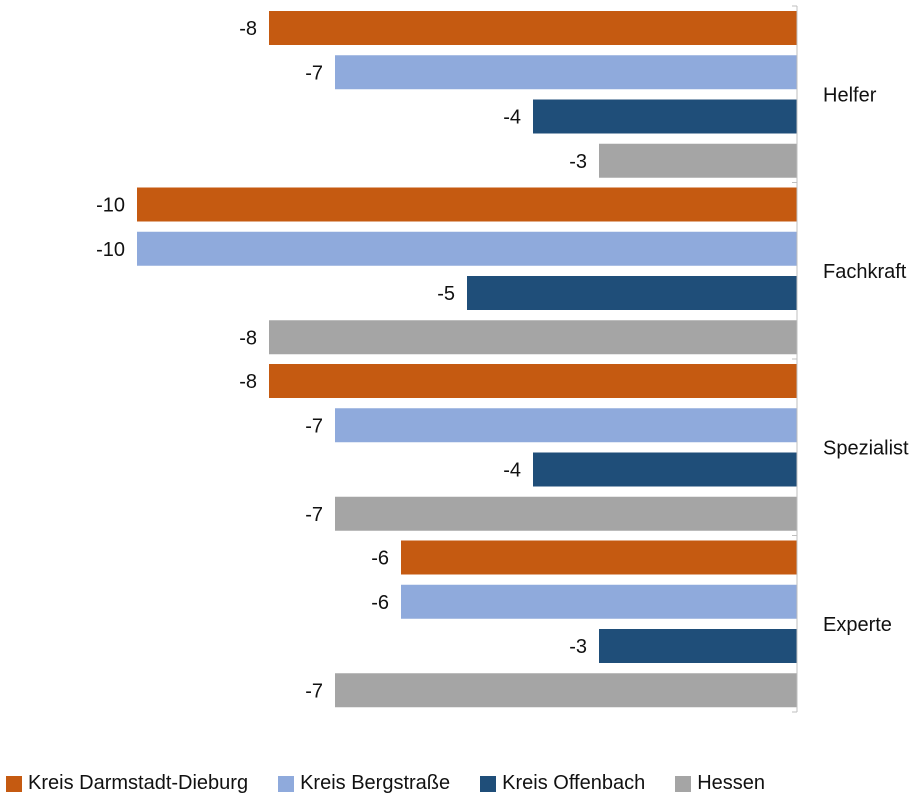 Image resolution: width=923 pixels, height=804 pixels. Describe the element at coordinates (375, 783) in the screenshot. I see `legend-label-1: Kreis Bergstraße` at that location.